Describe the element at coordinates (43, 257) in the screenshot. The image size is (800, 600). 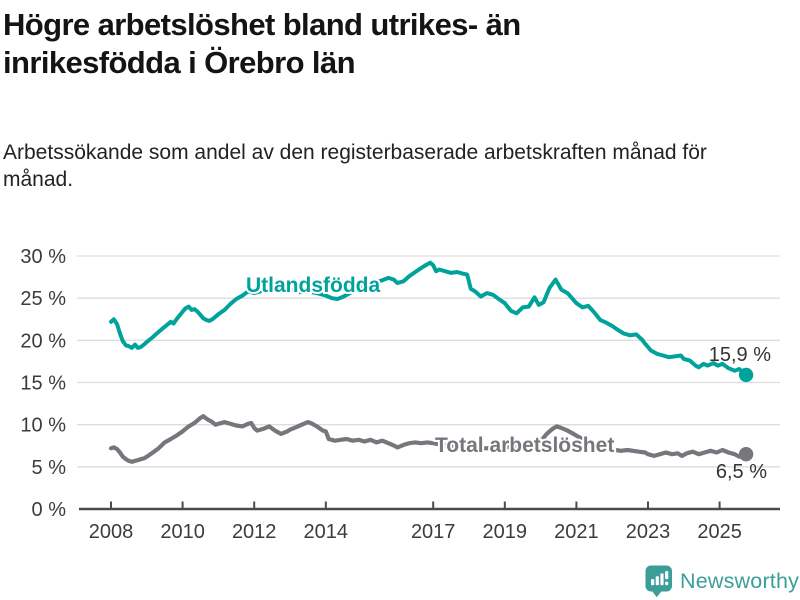
I see `y-tick-label: 30 %` at that location.